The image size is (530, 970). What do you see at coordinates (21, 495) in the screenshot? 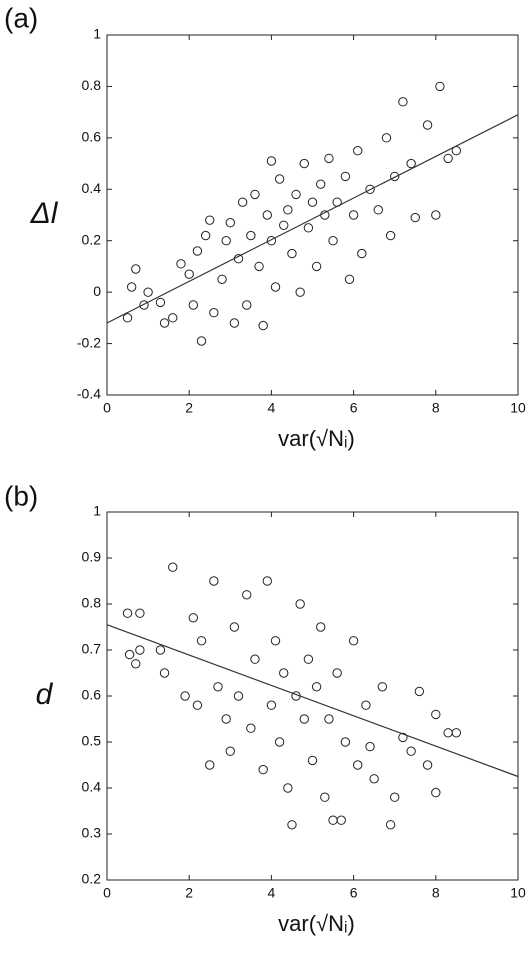
I see `panel-label: (b)` at bounding box center [21, 495].